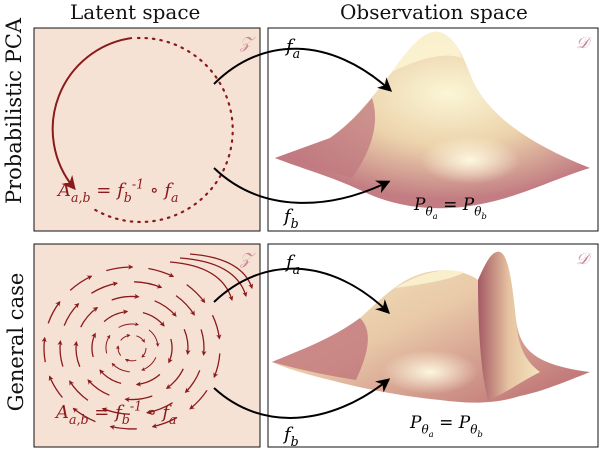  I want to click on latent-space-title: Latent space, so click(135, 12).